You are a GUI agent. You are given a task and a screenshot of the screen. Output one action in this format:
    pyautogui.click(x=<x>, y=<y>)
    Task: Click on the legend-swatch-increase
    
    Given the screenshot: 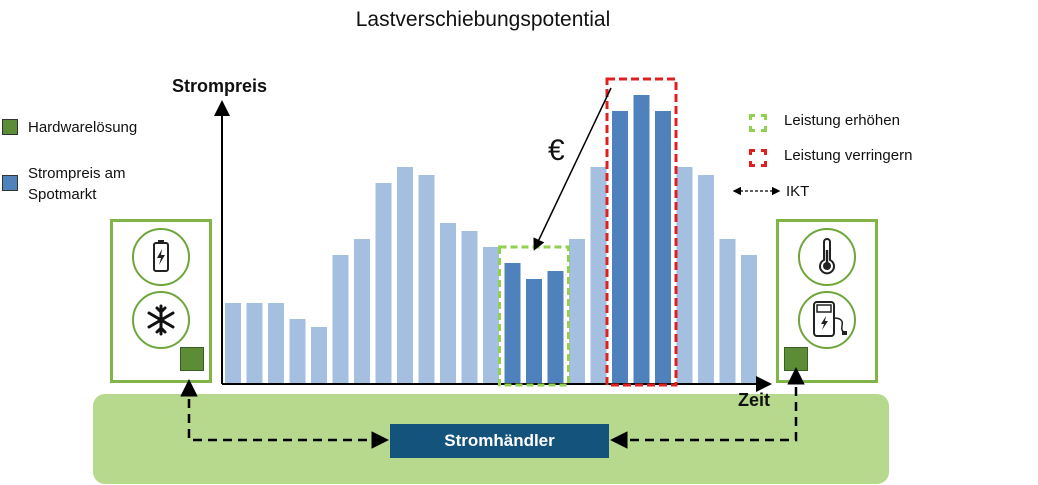 What is the action you would take?
    pyautogui.click(x=758, y=123)
    